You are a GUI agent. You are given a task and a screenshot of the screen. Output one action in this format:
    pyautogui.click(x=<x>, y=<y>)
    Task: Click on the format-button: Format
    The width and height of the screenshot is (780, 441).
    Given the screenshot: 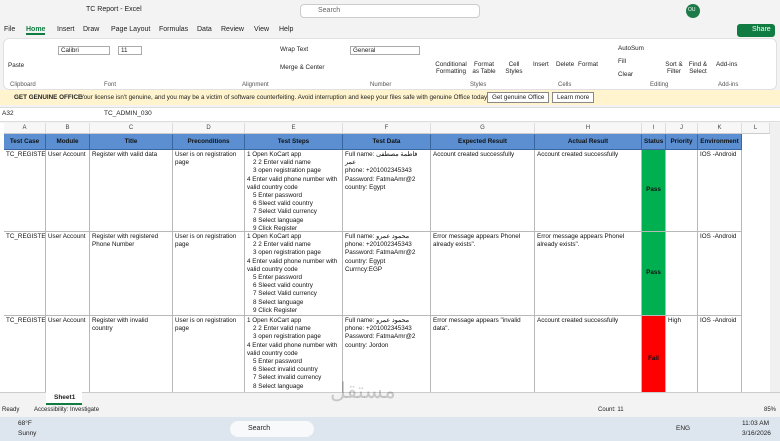 What is the action you would take?
    pyautogui.click(x=588, y=64)
    